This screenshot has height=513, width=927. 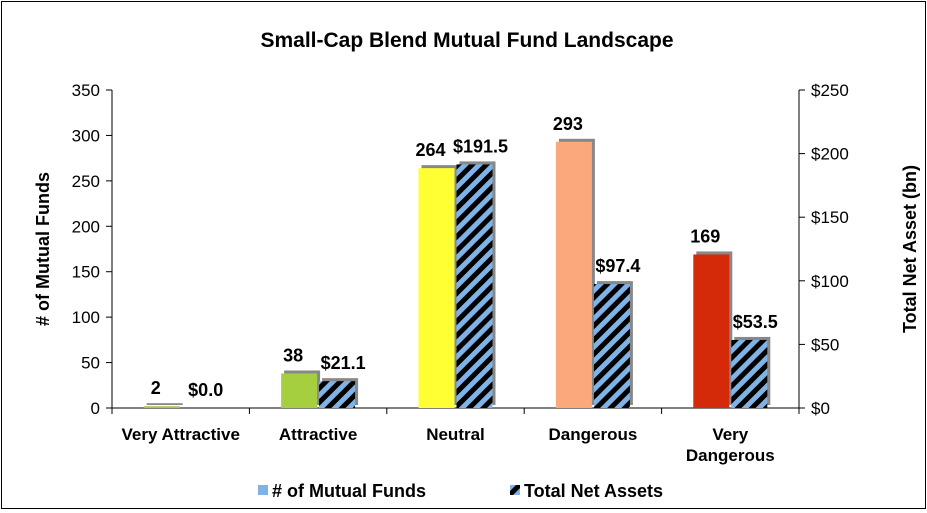 What do you see at coordinates (180, 434) in the screenshot?
I see `x-tick-label: Very Attractive` at bounding box center [180, 434].